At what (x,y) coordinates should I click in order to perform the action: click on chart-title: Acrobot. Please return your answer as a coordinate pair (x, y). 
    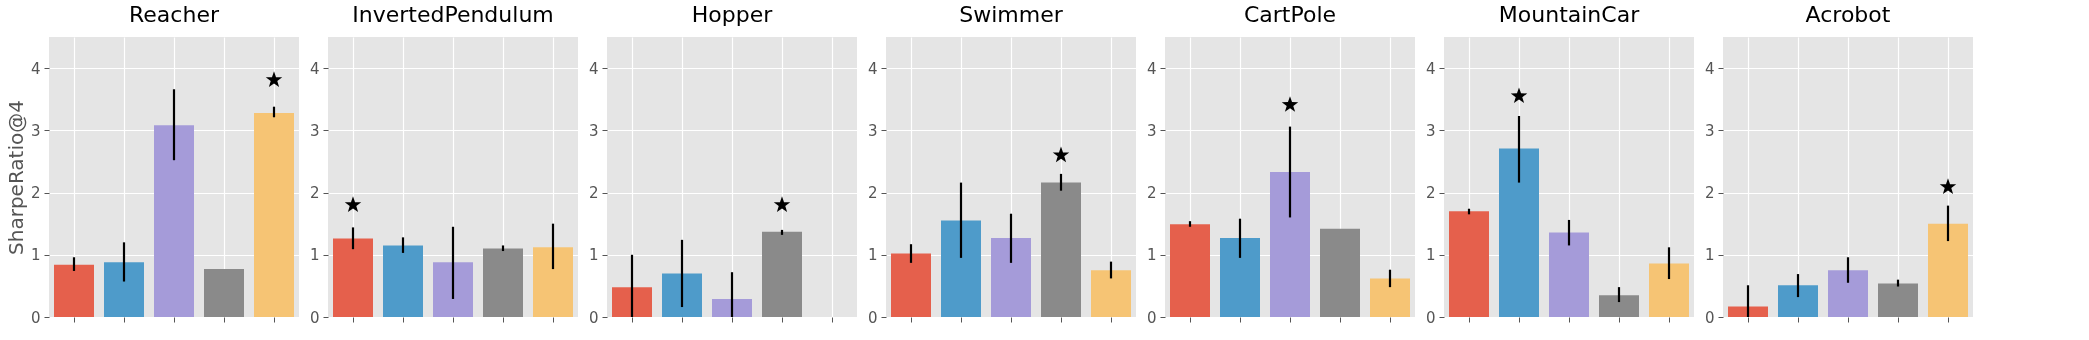
    Looking at the image, I should click on (1848, 14).